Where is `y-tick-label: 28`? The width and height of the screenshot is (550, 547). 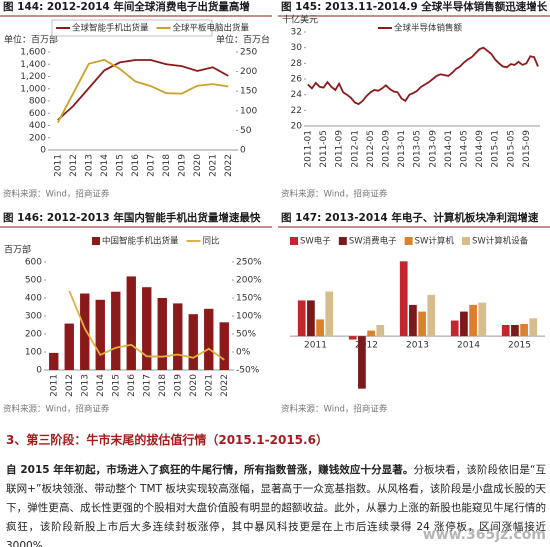 y-tick-label: 28 is located at coordinates (297, 64).